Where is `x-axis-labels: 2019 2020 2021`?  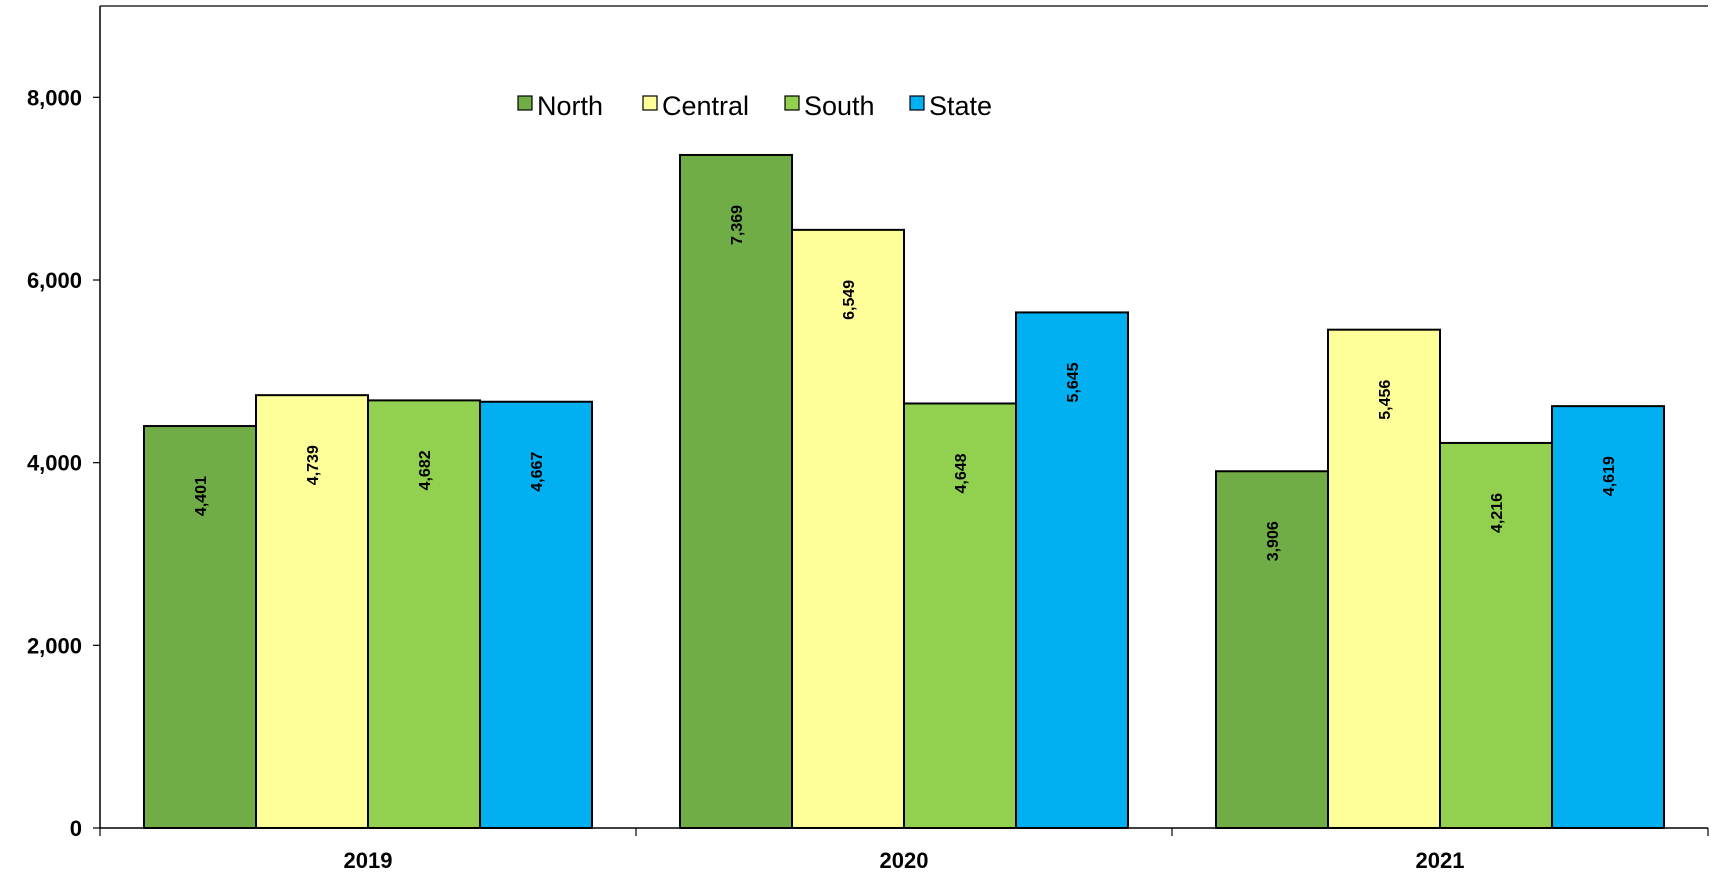
x-axis-labels: 2019 2020 2021 is located at coordinates (904, 860).